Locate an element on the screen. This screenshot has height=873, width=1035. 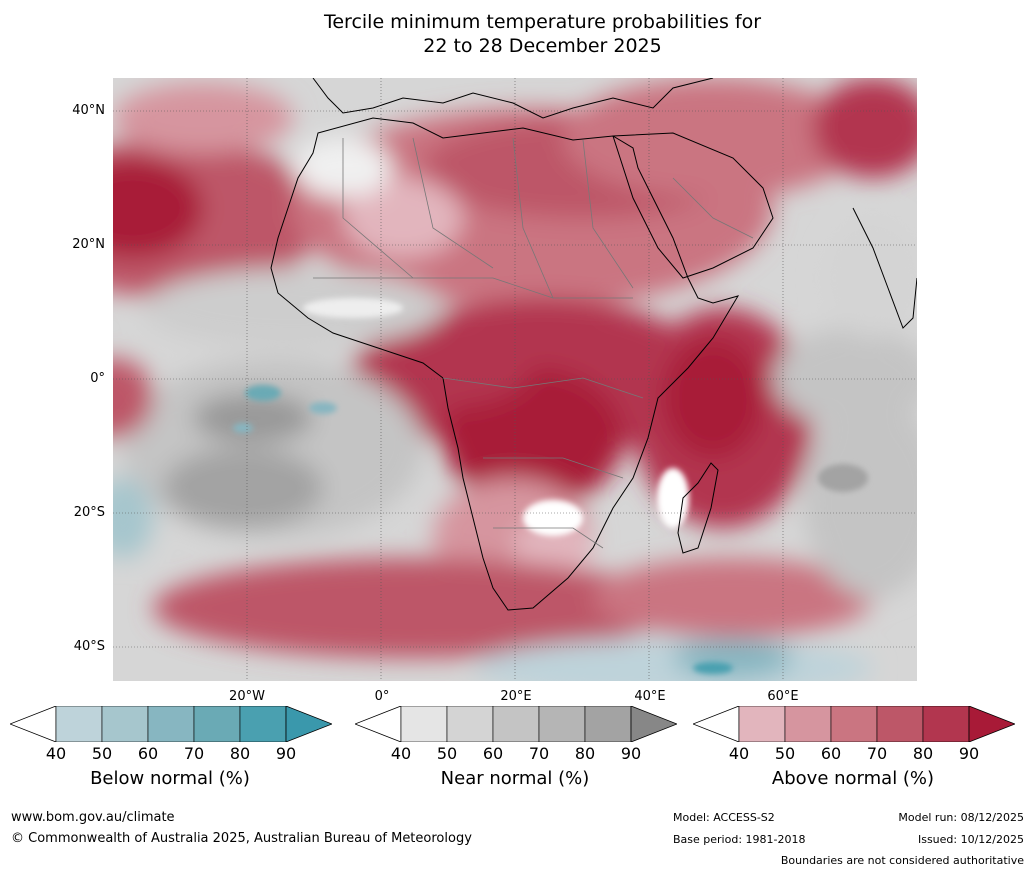
madagascar-coastline is located at coordinates (698, 508).